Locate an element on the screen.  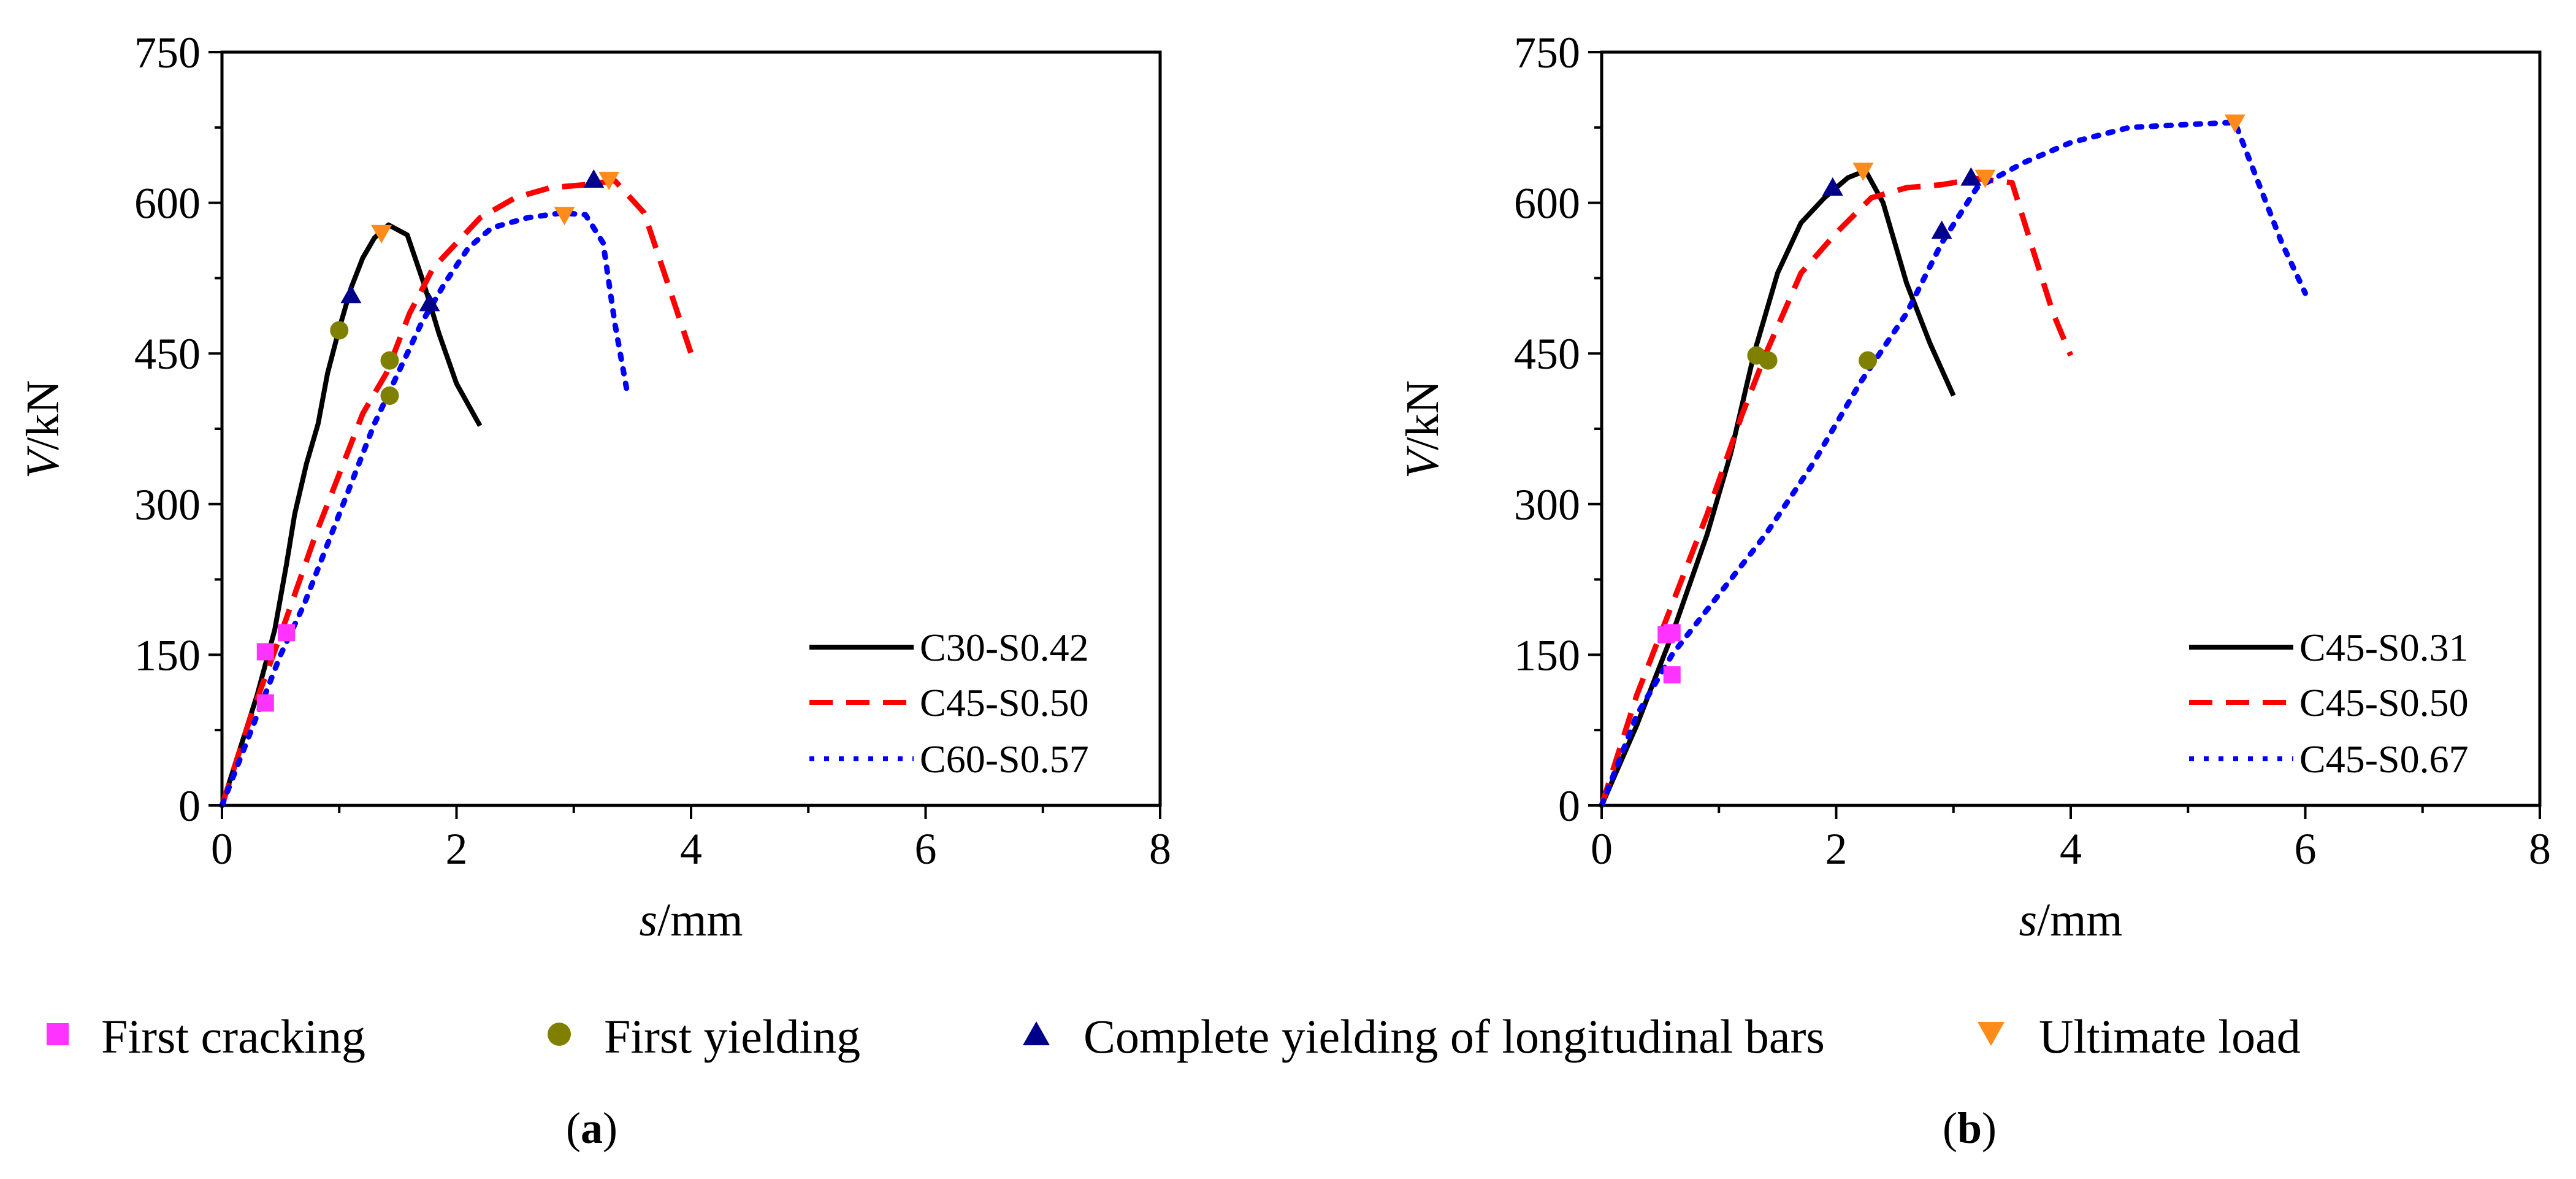
legend-label-2: C60-S0.57 is located at coordinates (1004, 759).